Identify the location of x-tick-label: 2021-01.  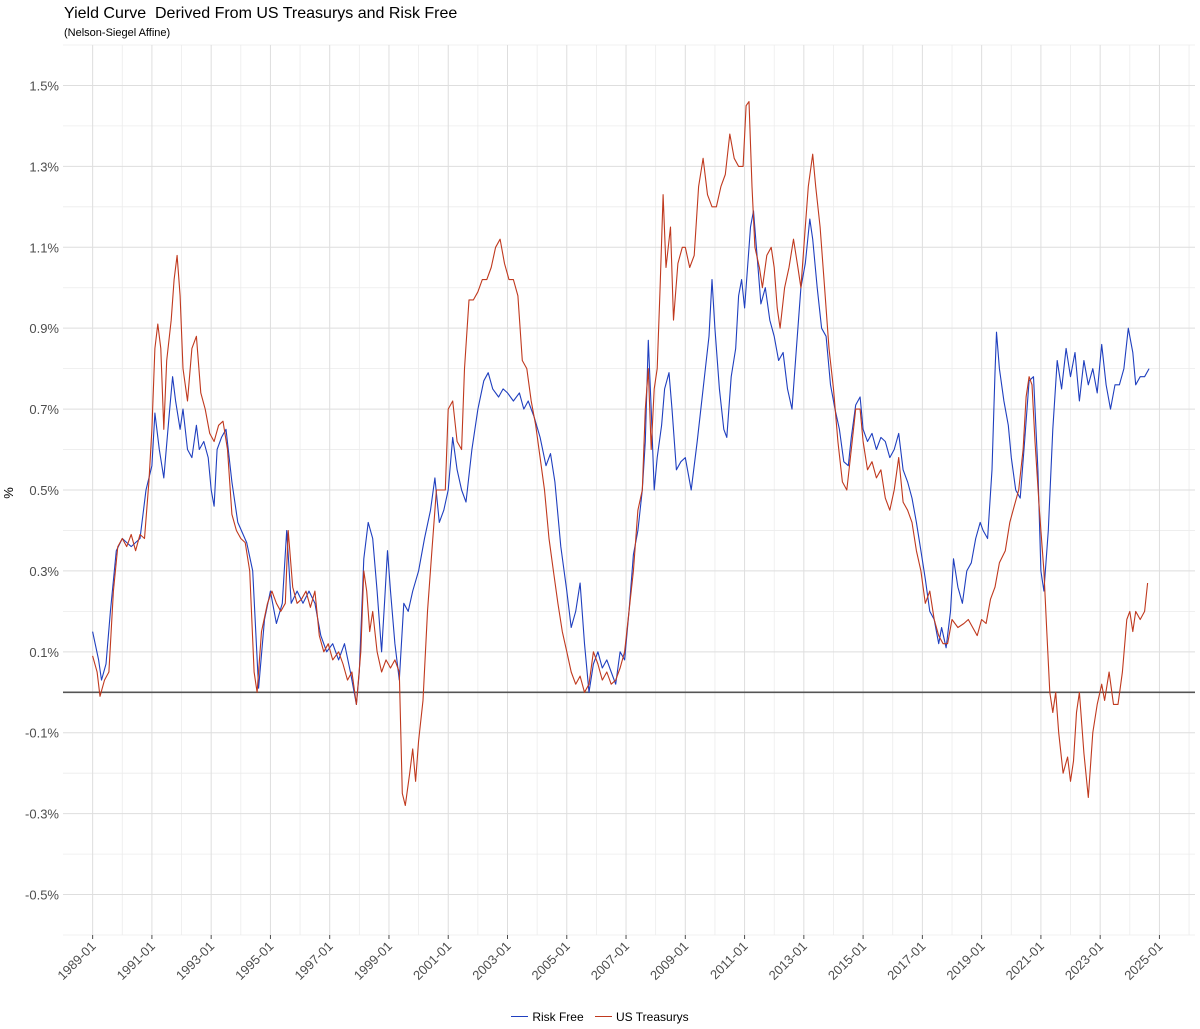
(1025, 961).